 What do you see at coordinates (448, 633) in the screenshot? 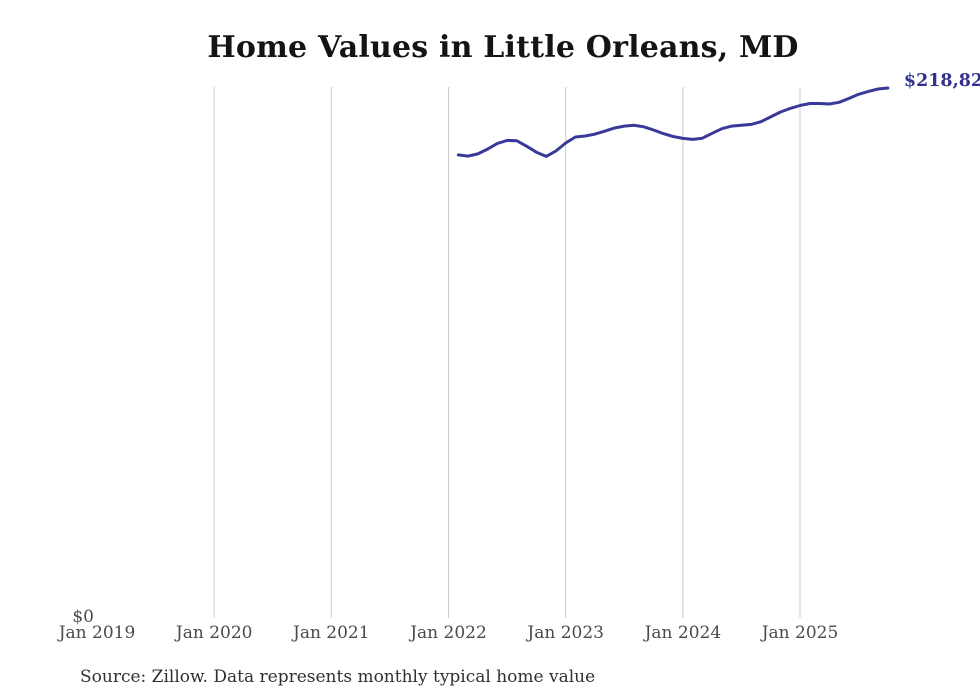
I see `x-tick-label: Jan 2022` at bounding box center [448, 633].